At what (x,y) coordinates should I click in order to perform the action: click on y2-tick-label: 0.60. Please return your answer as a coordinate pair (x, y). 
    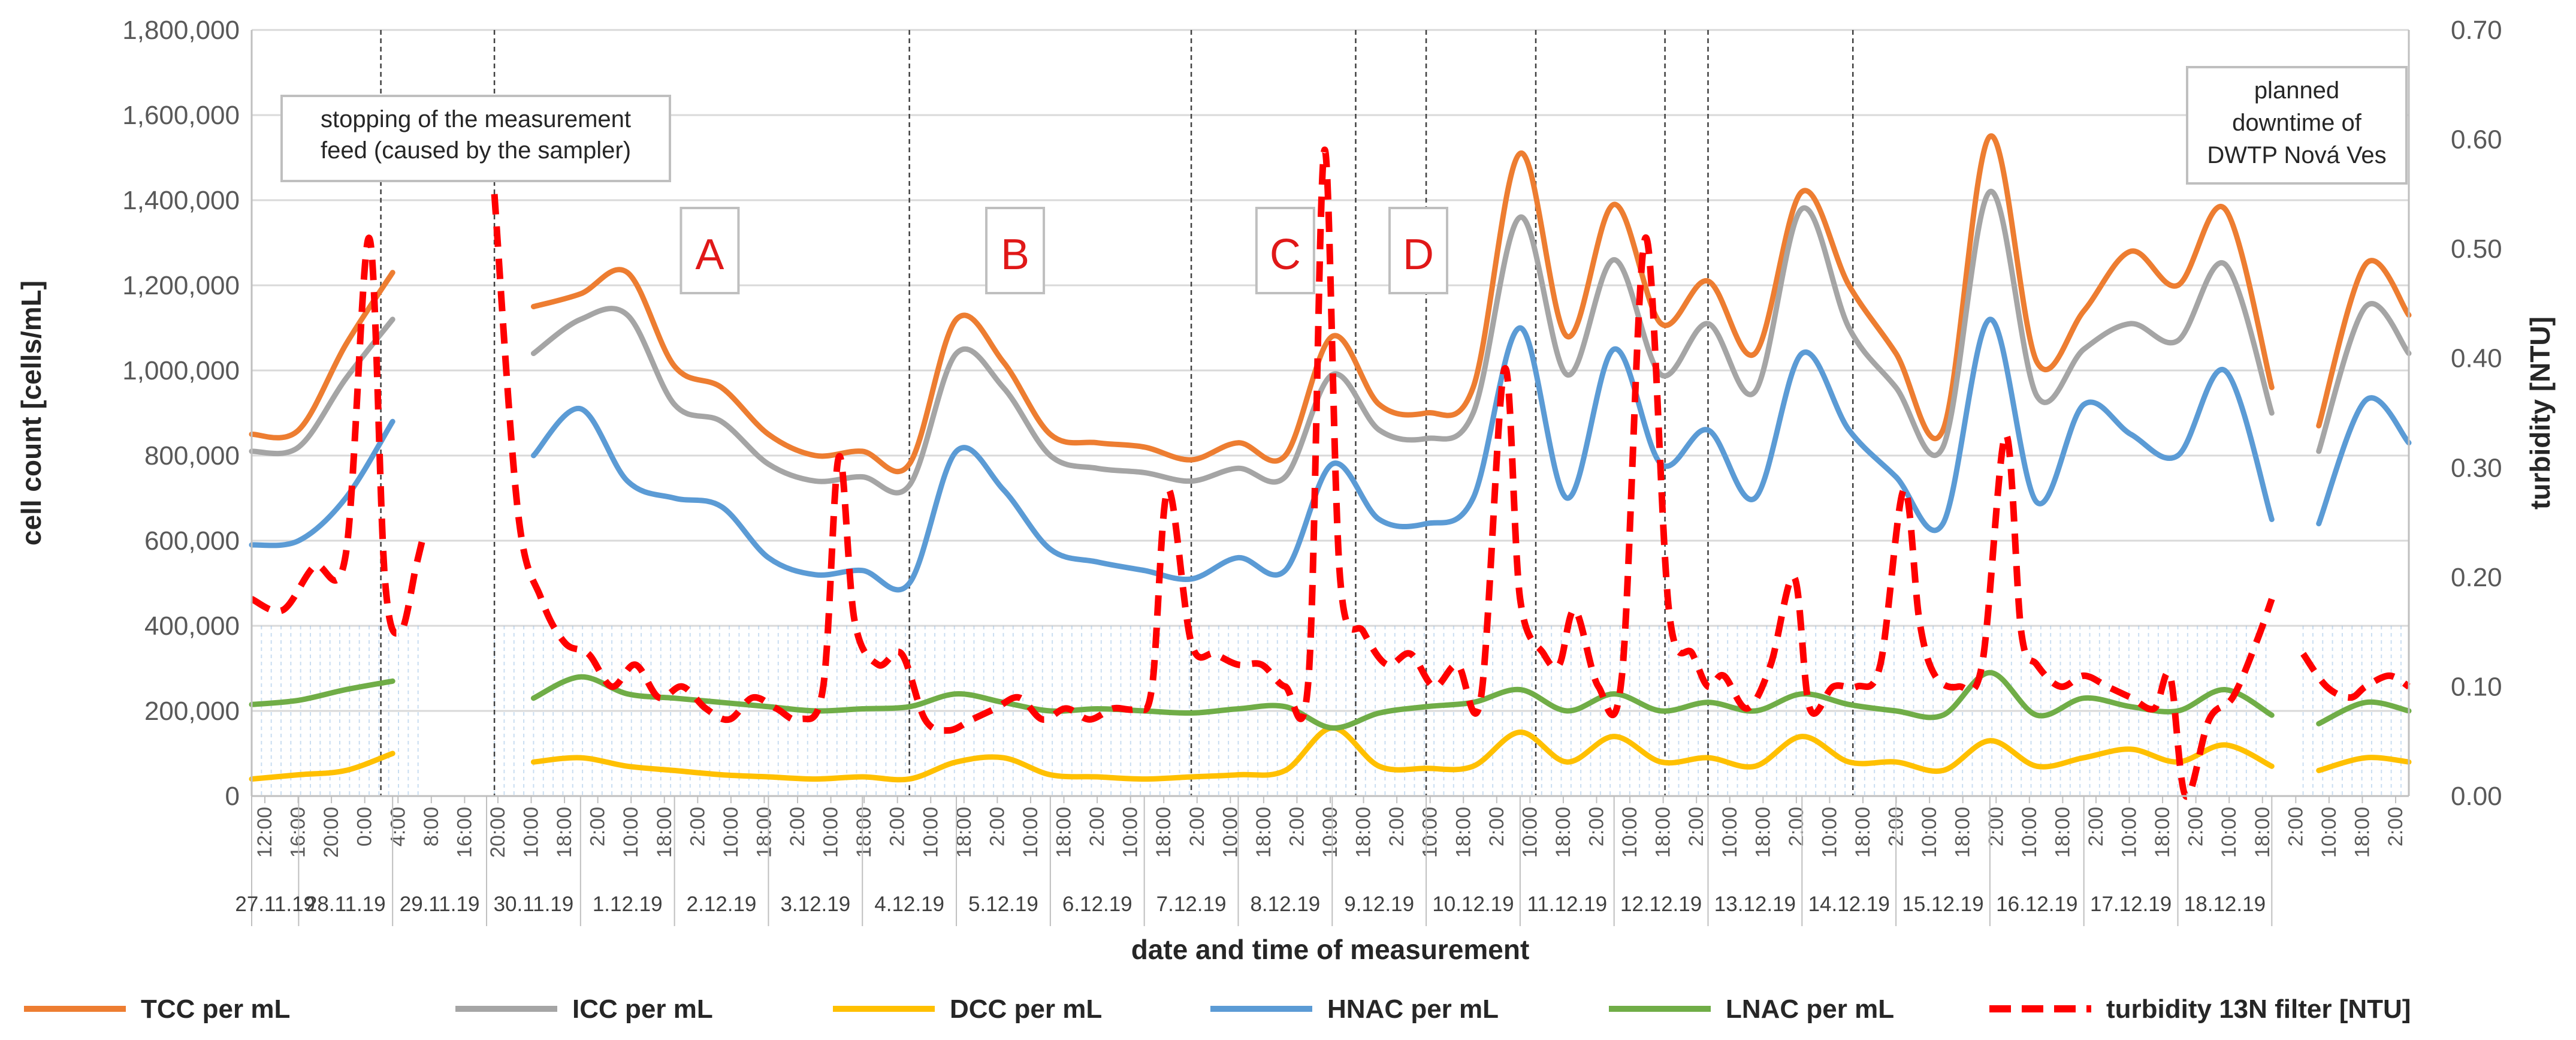
    Looking at the image, I should click on (2477, 140).